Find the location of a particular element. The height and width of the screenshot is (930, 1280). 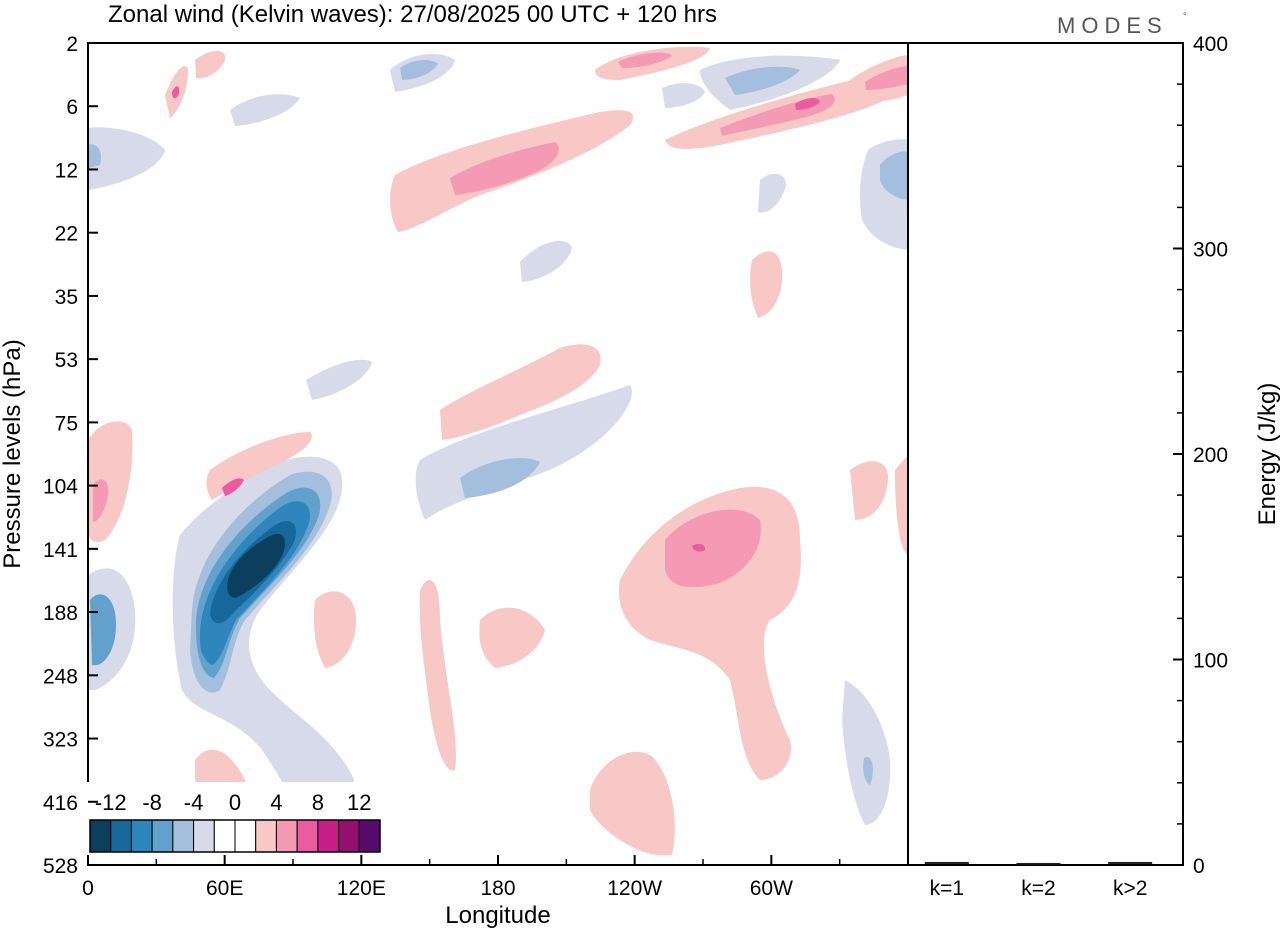

colorbar-label: 12 is located at coordinates (359, 802).